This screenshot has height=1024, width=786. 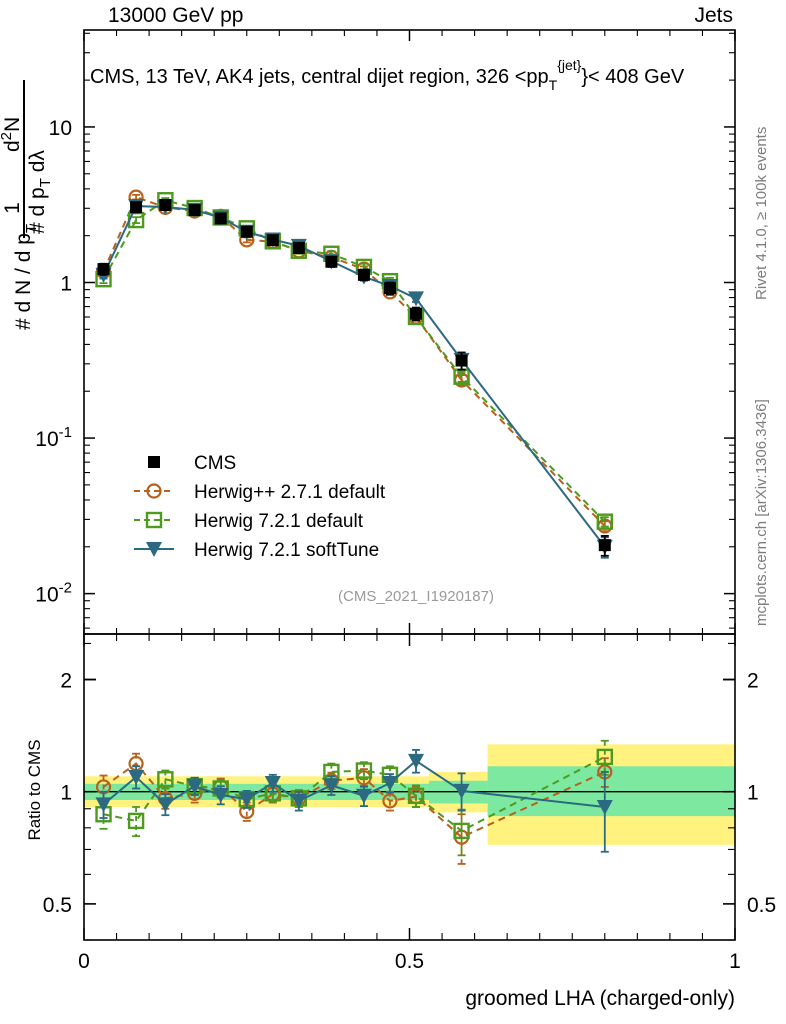 I want to click on ylabel-dN: d N / d p, so click(x=23, y=272).